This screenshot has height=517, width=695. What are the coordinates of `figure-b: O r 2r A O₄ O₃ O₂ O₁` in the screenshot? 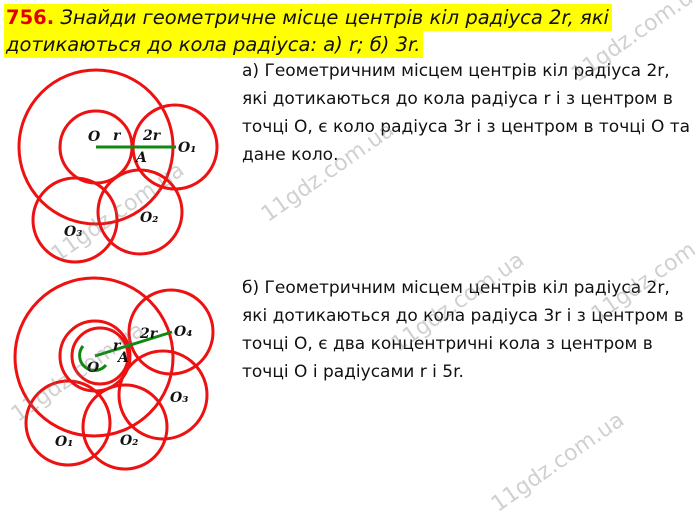 It's located at (114, 373).